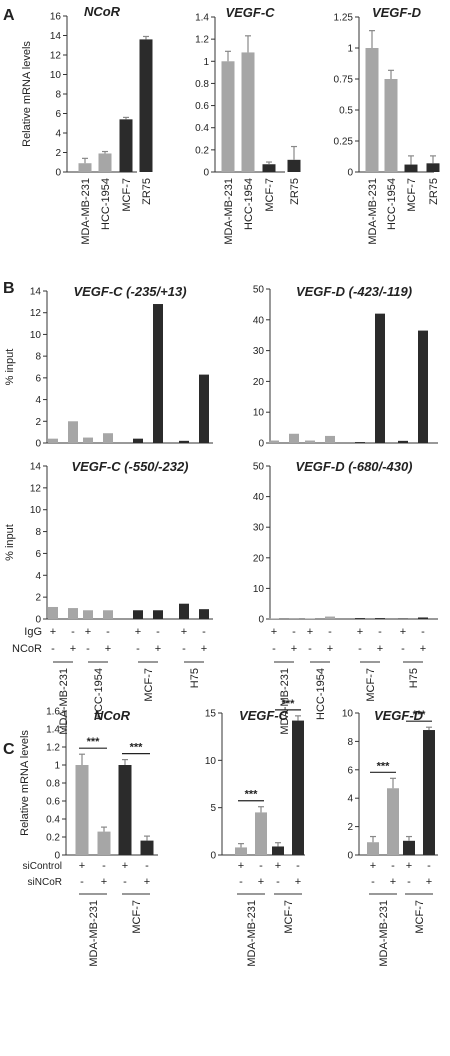 This screenshot has height=1056, width=450. What do you see at coordinates (45, 882) in the screenshot?
I see `condition-row-label: siNCoR` at bounding box center [45, 882].